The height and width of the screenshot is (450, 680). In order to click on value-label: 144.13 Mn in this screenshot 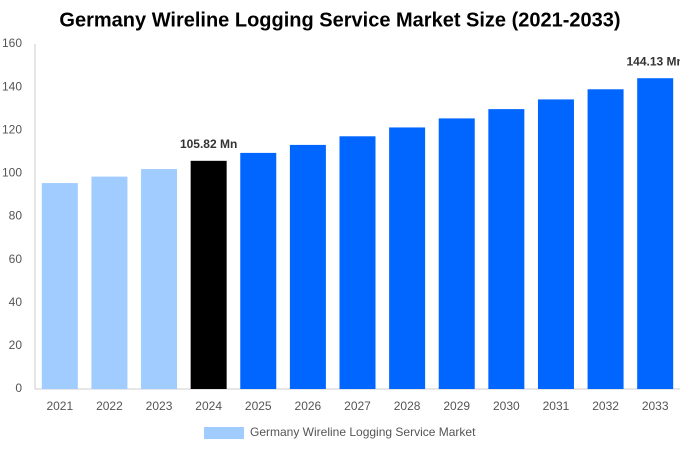, I will do `click(653, 61)`.